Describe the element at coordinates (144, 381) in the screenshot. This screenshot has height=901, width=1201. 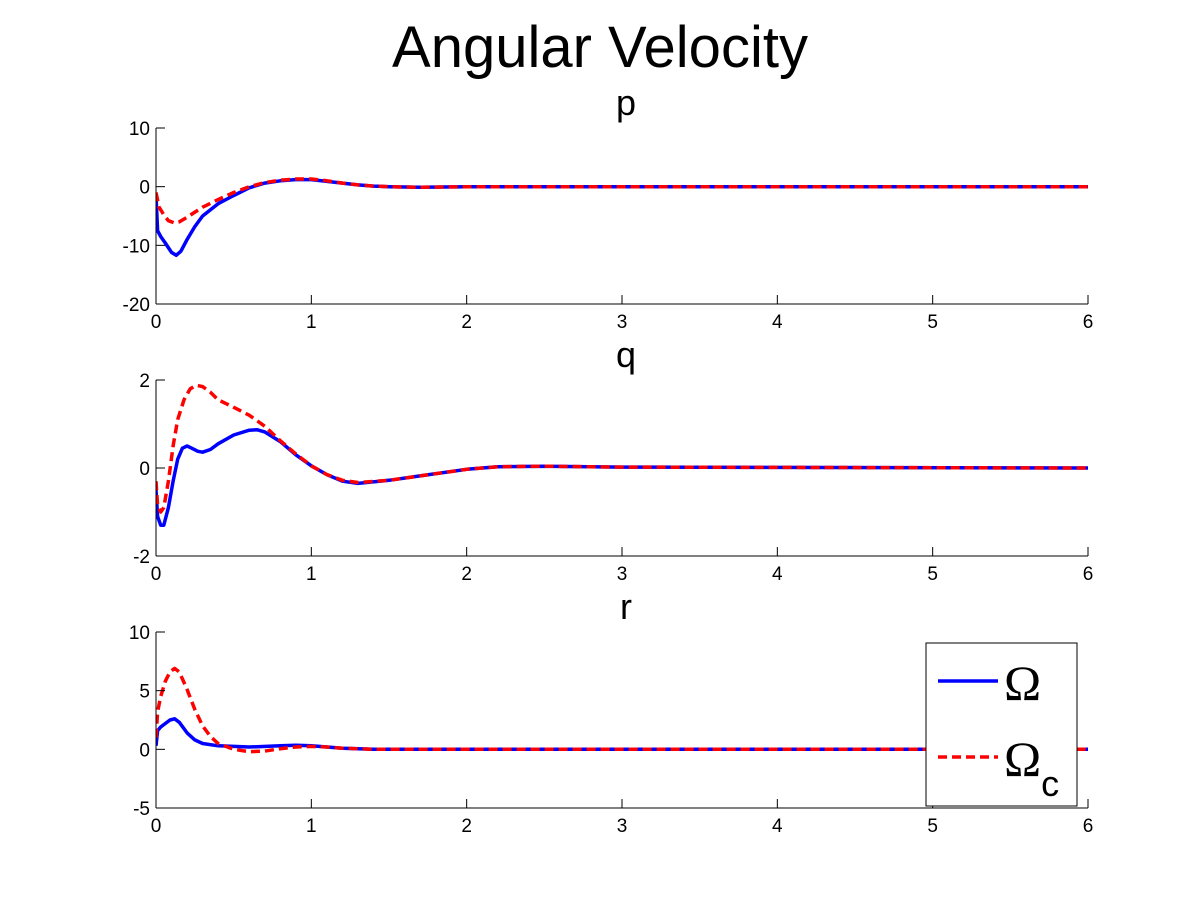
I see `y-tick-label: 2` at that location.